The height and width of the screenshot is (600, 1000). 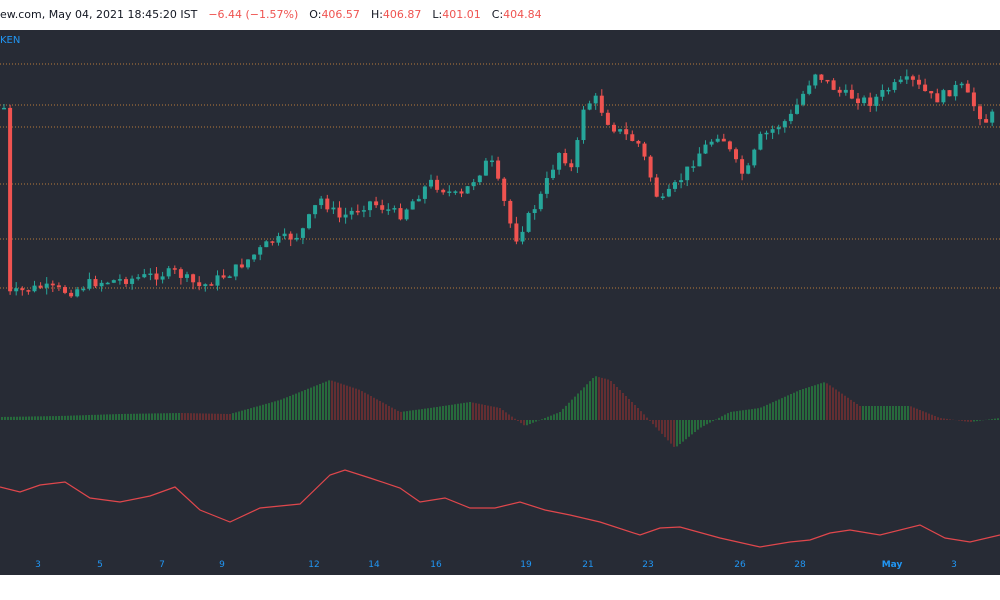 I want to click on x-tick-label: 7, so click(x=162, y=565).